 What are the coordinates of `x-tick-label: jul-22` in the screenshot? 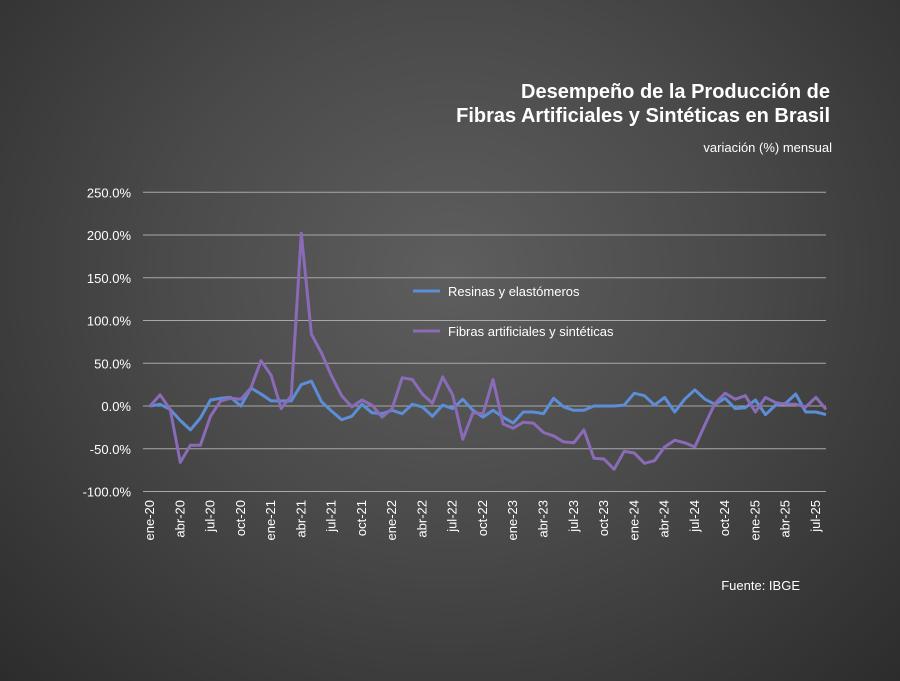 It's located at (452, 516).